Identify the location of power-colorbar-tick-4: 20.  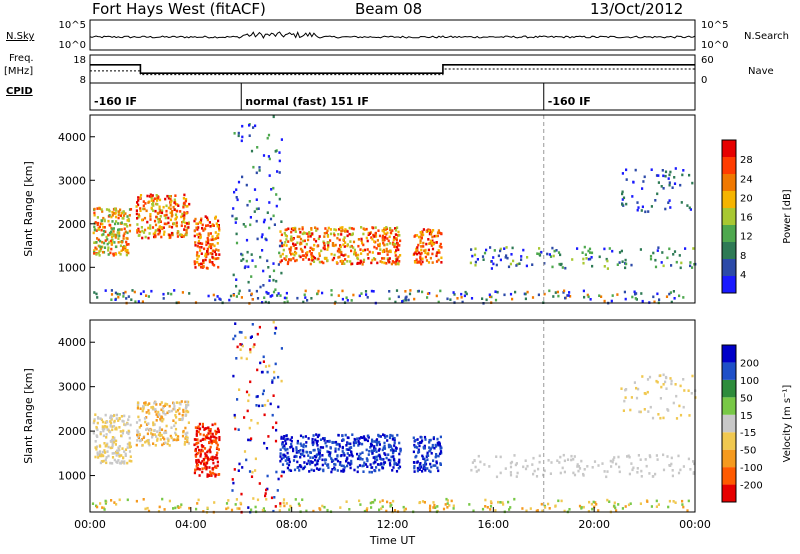
(746, 198).